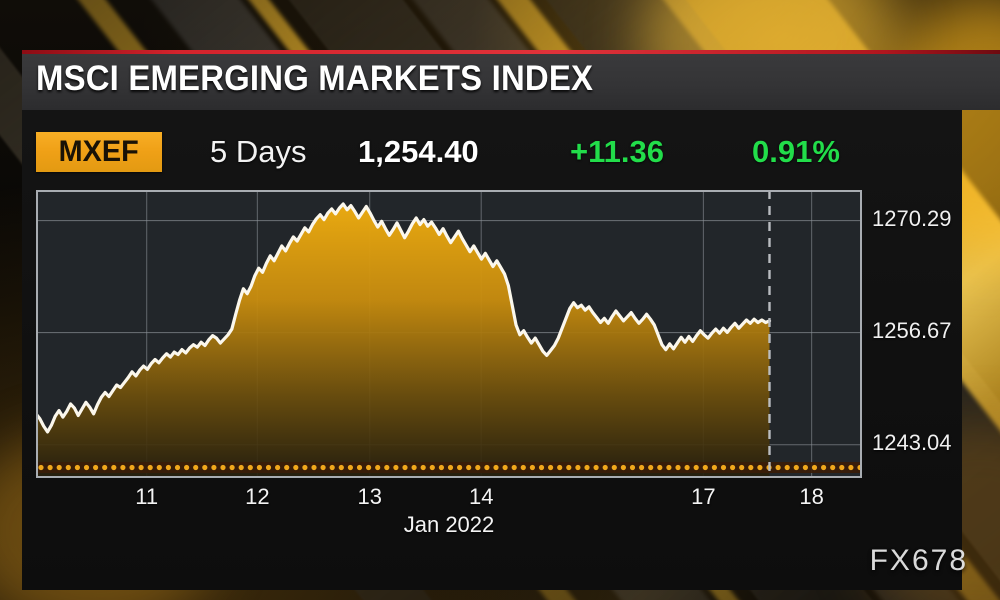 Image resolution: width=1000 pixels, height=600 pixels. Describe the element at coordinates (511, 52) in the screenshot. I see `accent-rule` at that location.